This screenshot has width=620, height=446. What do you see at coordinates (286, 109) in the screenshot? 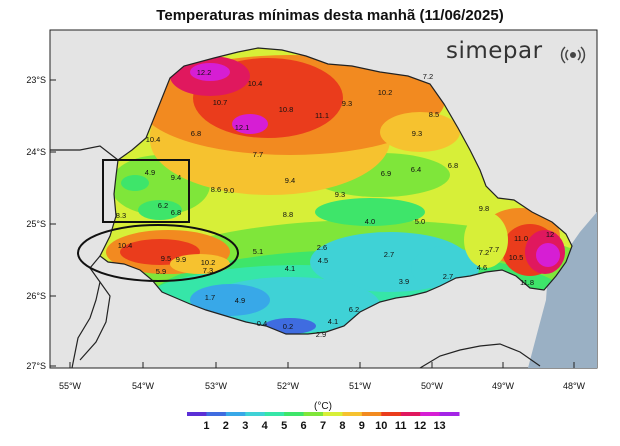
I see `station-value: 10.8` at bounding box center [286, 109].